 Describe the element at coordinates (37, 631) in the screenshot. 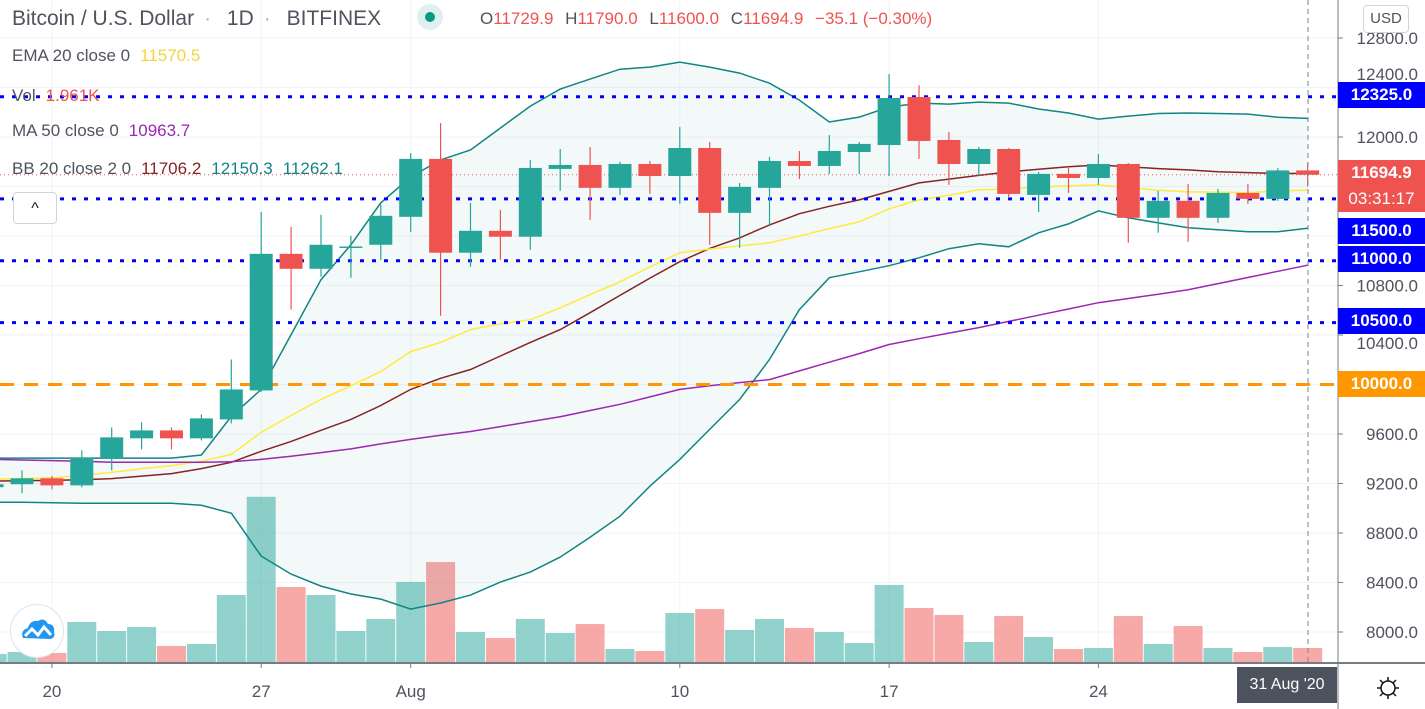

I see `tradingview-logo-icon` at that location.